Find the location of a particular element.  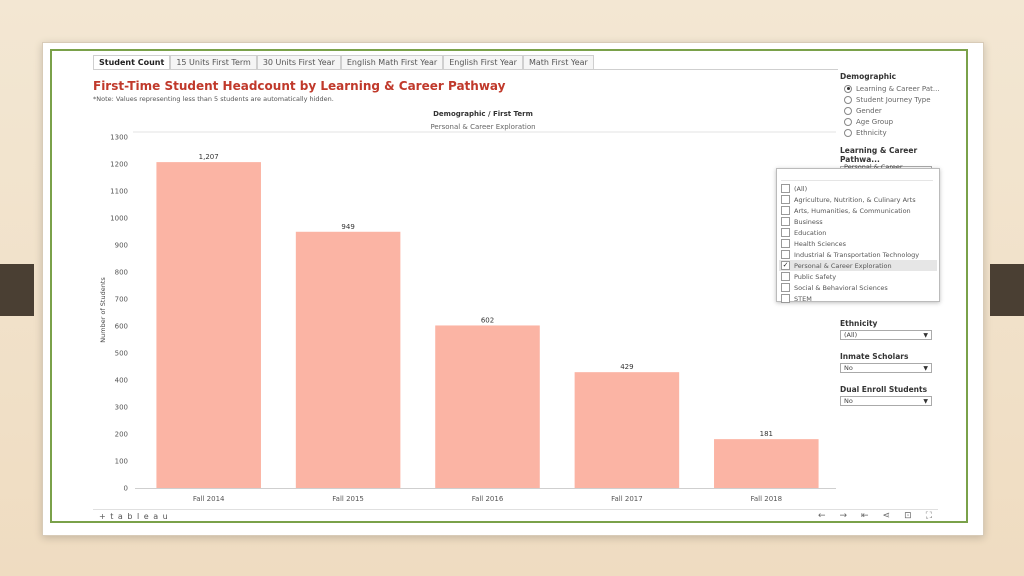

bar-value-label: 429 is located at coordinates (626, 367).